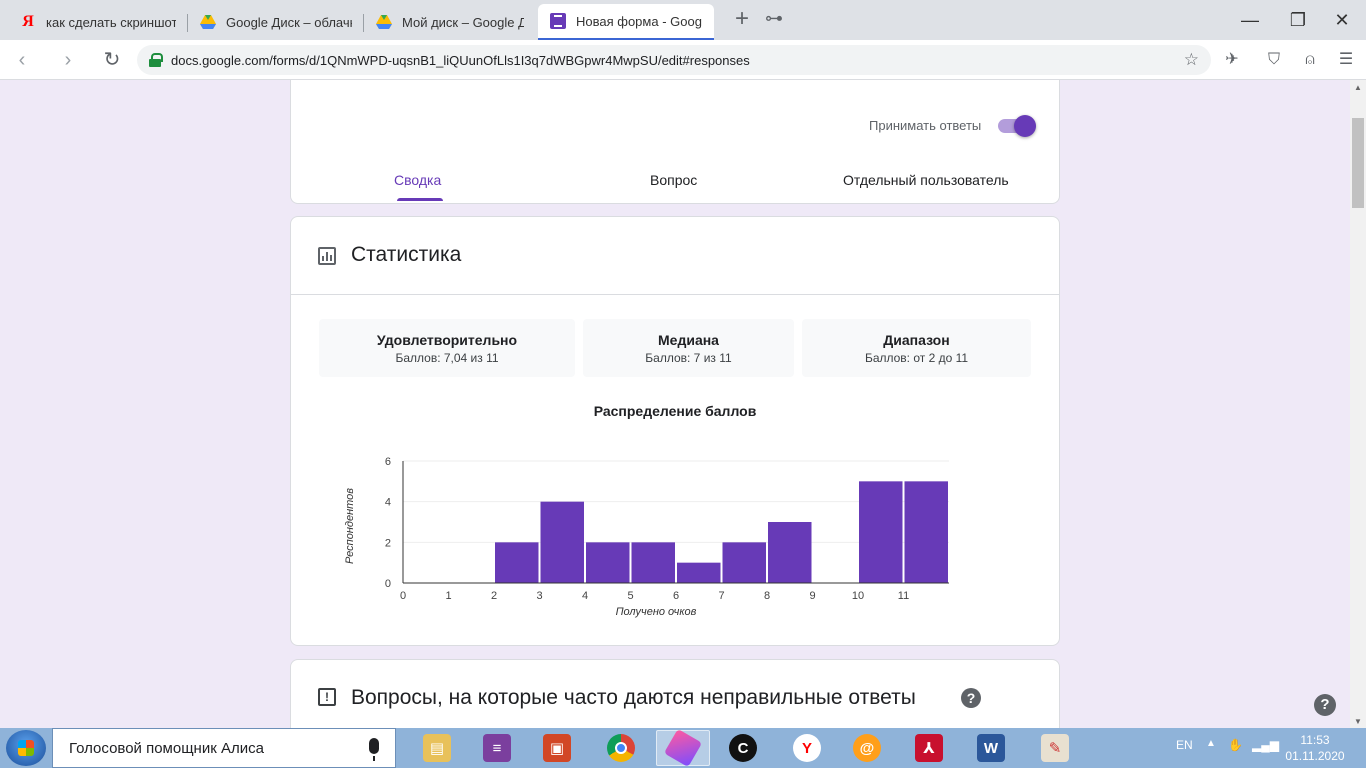  I want to click on tab-individual: Отдельный пользователь, so click(926, 180).